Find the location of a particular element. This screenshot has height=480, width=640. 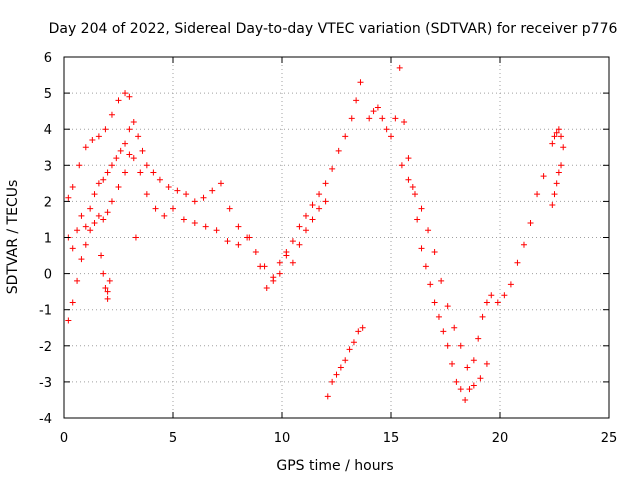

x-tick-label: 5 is located at coordinates (173, 438).